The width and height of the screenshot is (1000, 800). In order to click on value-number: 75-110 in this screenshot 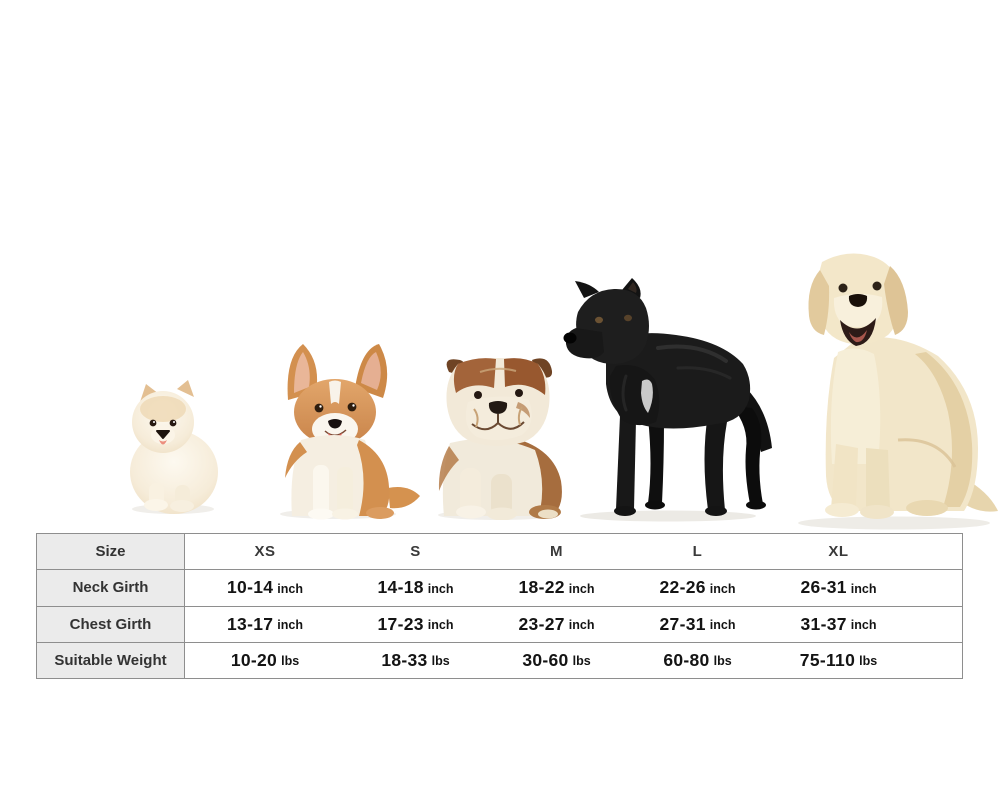, I will do `click(827, 659)`.